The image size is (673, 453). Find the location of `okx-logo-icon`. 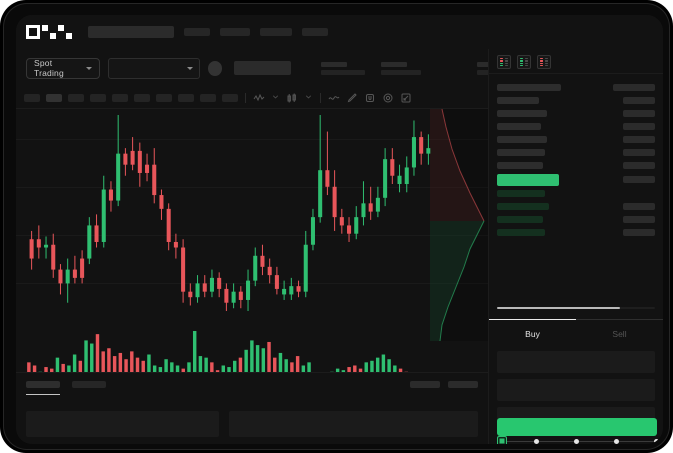

okx-logo-icon is located at coordinates (49, 32).